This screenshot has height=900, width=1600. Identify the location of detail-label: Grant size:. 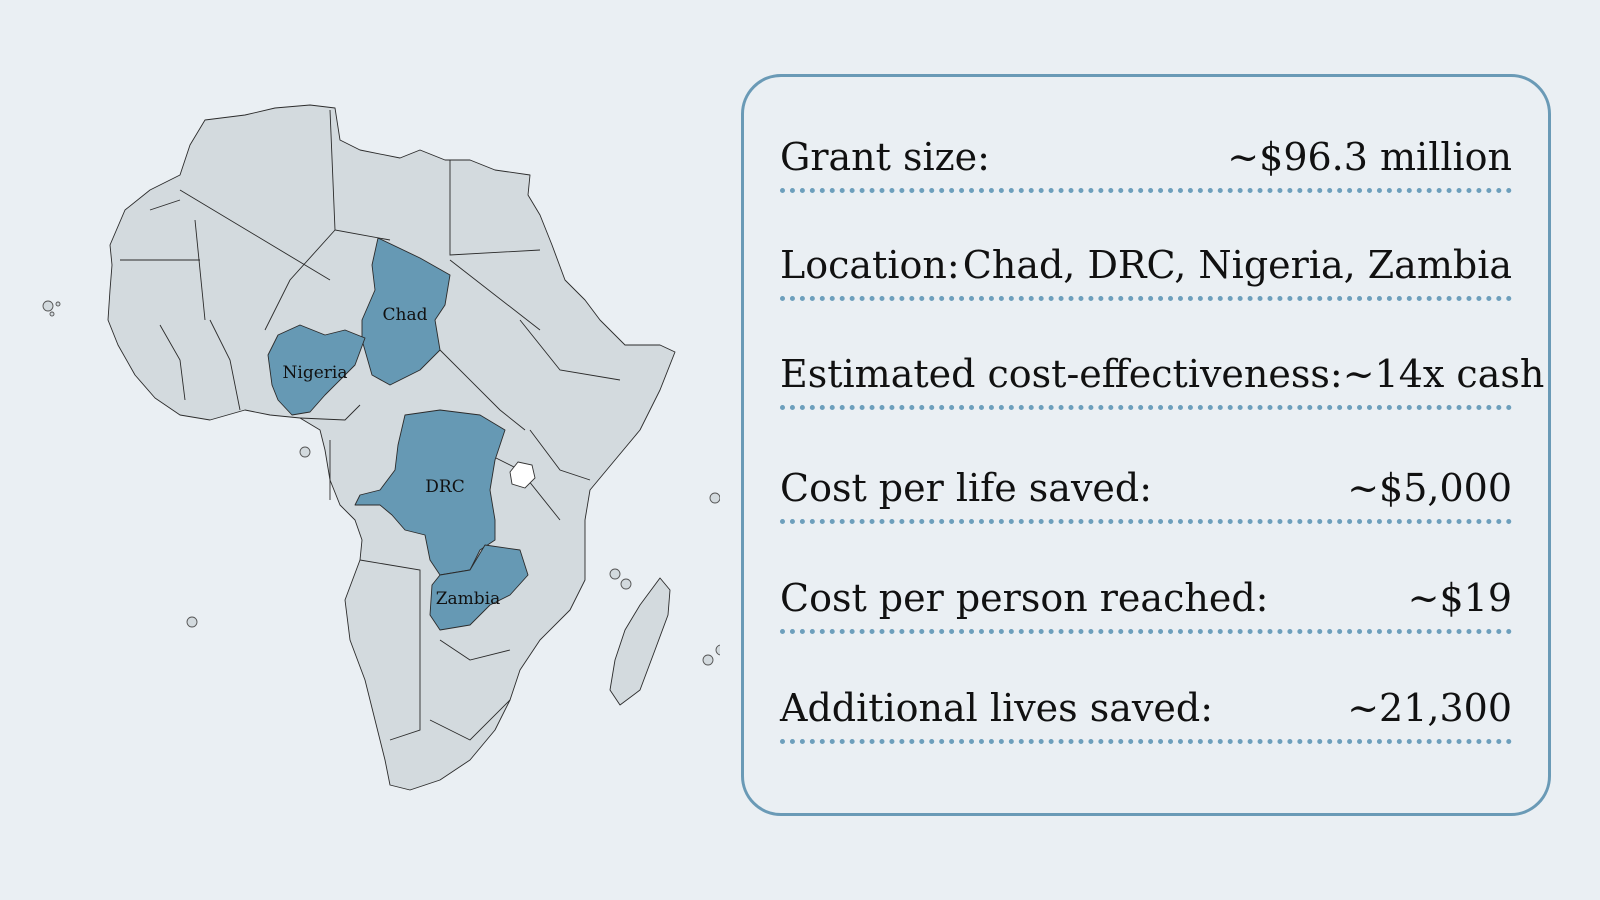
(885, 157).